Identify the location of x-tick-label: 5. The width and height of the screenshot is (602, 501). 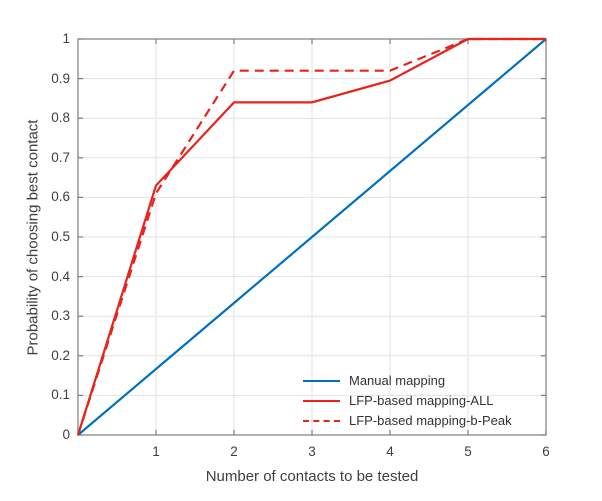
(468, 451).